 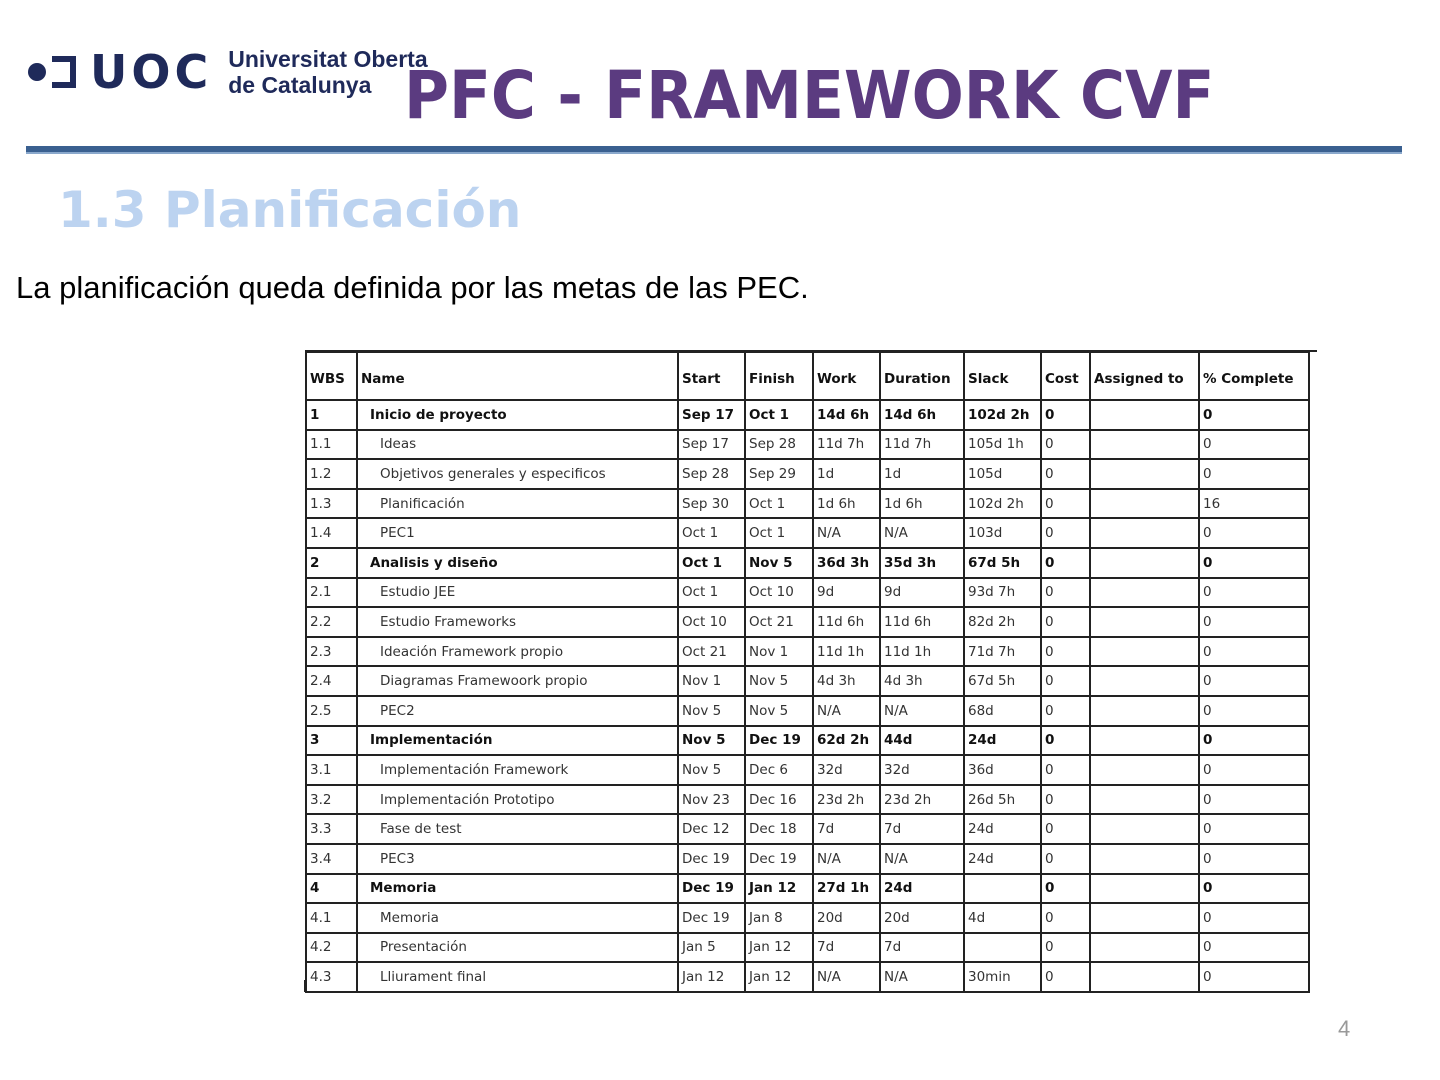 I want to click on table-cell: Sep 28, so click(x=779, y=444).